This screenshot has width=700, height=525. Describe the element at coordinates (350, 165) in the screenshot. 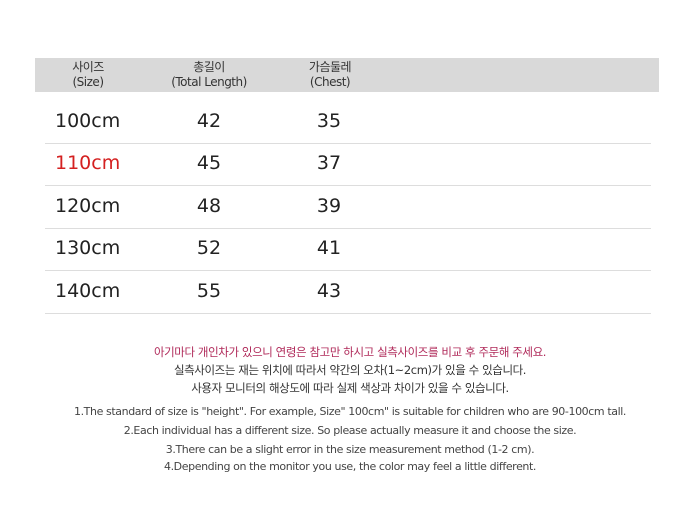

I see `table-row: 110cm 45 37` at that location.